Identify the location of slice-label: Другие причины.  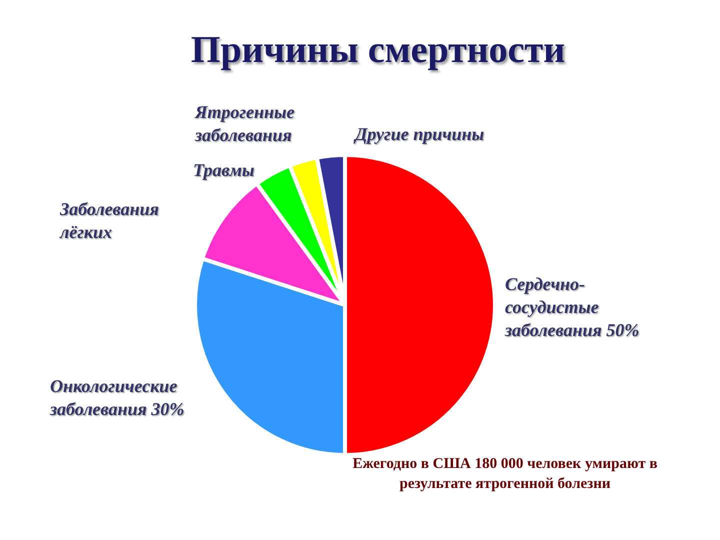
(418, 134).